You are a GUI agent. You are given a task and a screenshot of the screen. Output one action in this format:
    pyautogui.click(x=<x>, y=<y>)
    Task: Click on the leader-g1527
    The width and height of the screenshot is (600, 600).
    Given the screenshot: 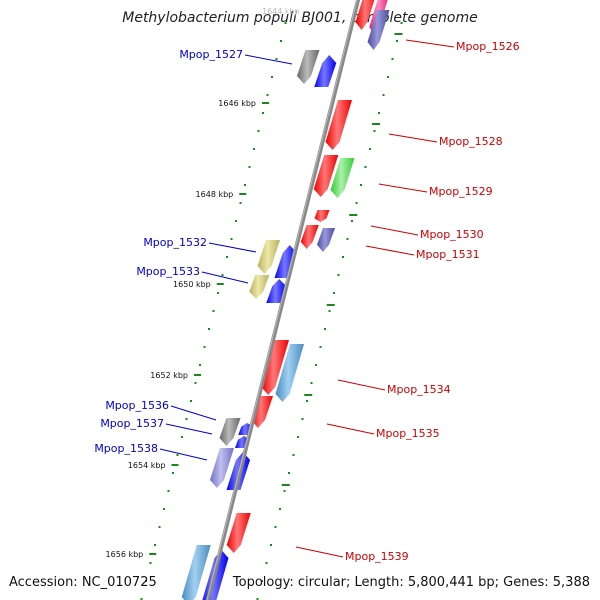 What is the action you would take?
    pyautogui.click(x=268, y=59)
    